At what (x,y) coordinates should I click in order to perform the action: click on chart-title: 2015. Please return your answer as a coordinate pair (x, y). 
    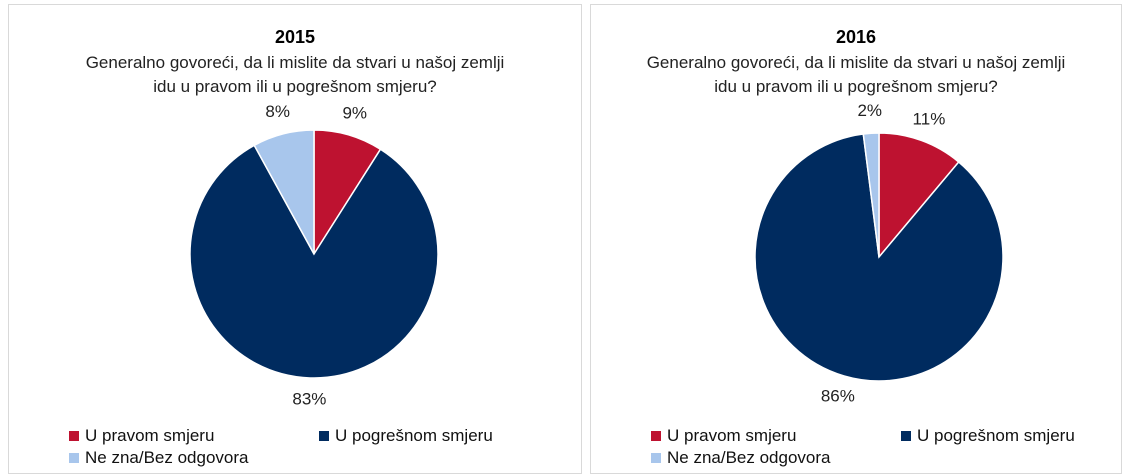
    Looking at the image, I should click on (295, 37).